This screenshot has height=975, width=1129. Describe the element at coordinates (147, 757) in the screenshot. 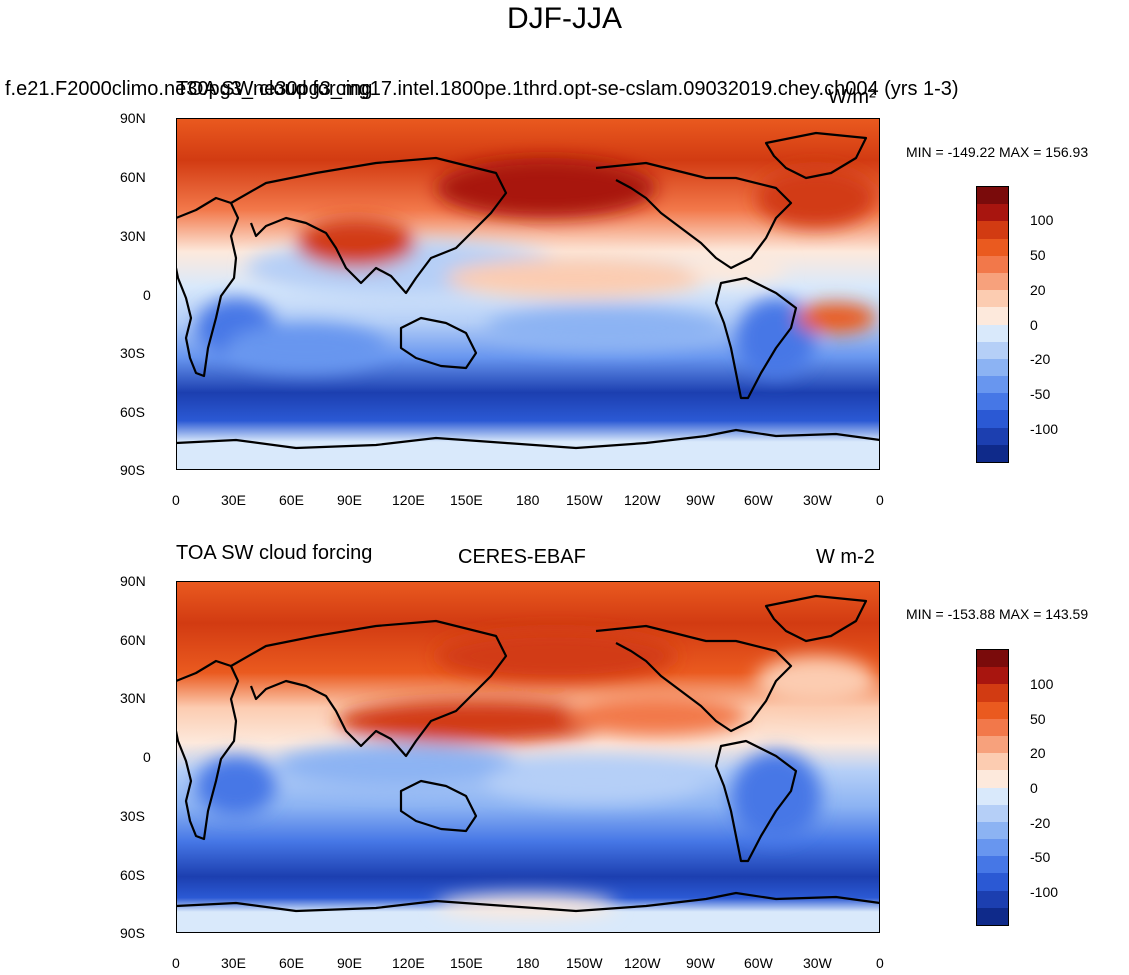

I see `bottom-lat-tick: 0` at that location.